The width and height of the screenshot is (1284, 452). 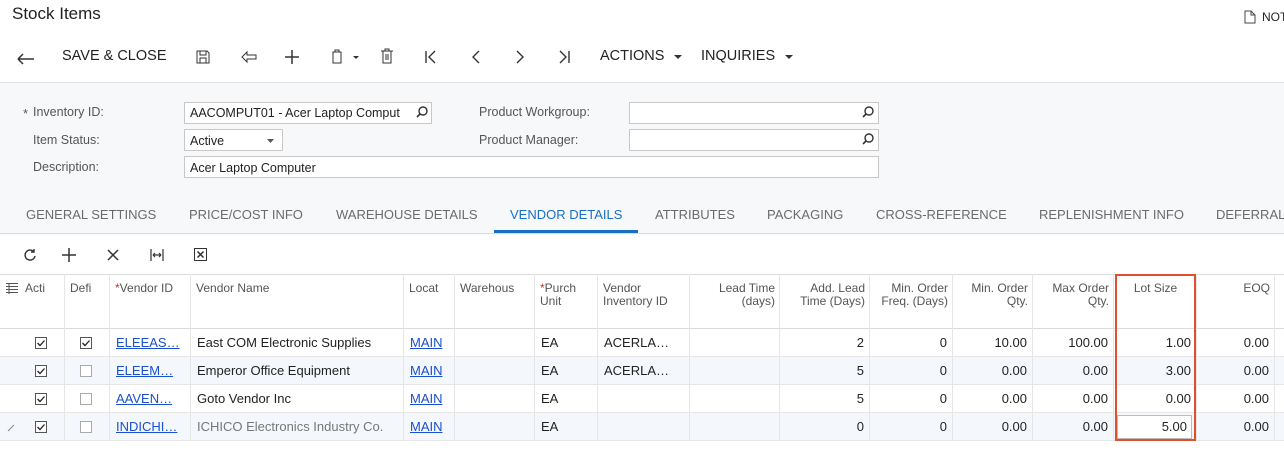 What do you see at coordinates (346, 56) in the screenshot?
I see `copy-paste-button` at bounding box center [346, 56].